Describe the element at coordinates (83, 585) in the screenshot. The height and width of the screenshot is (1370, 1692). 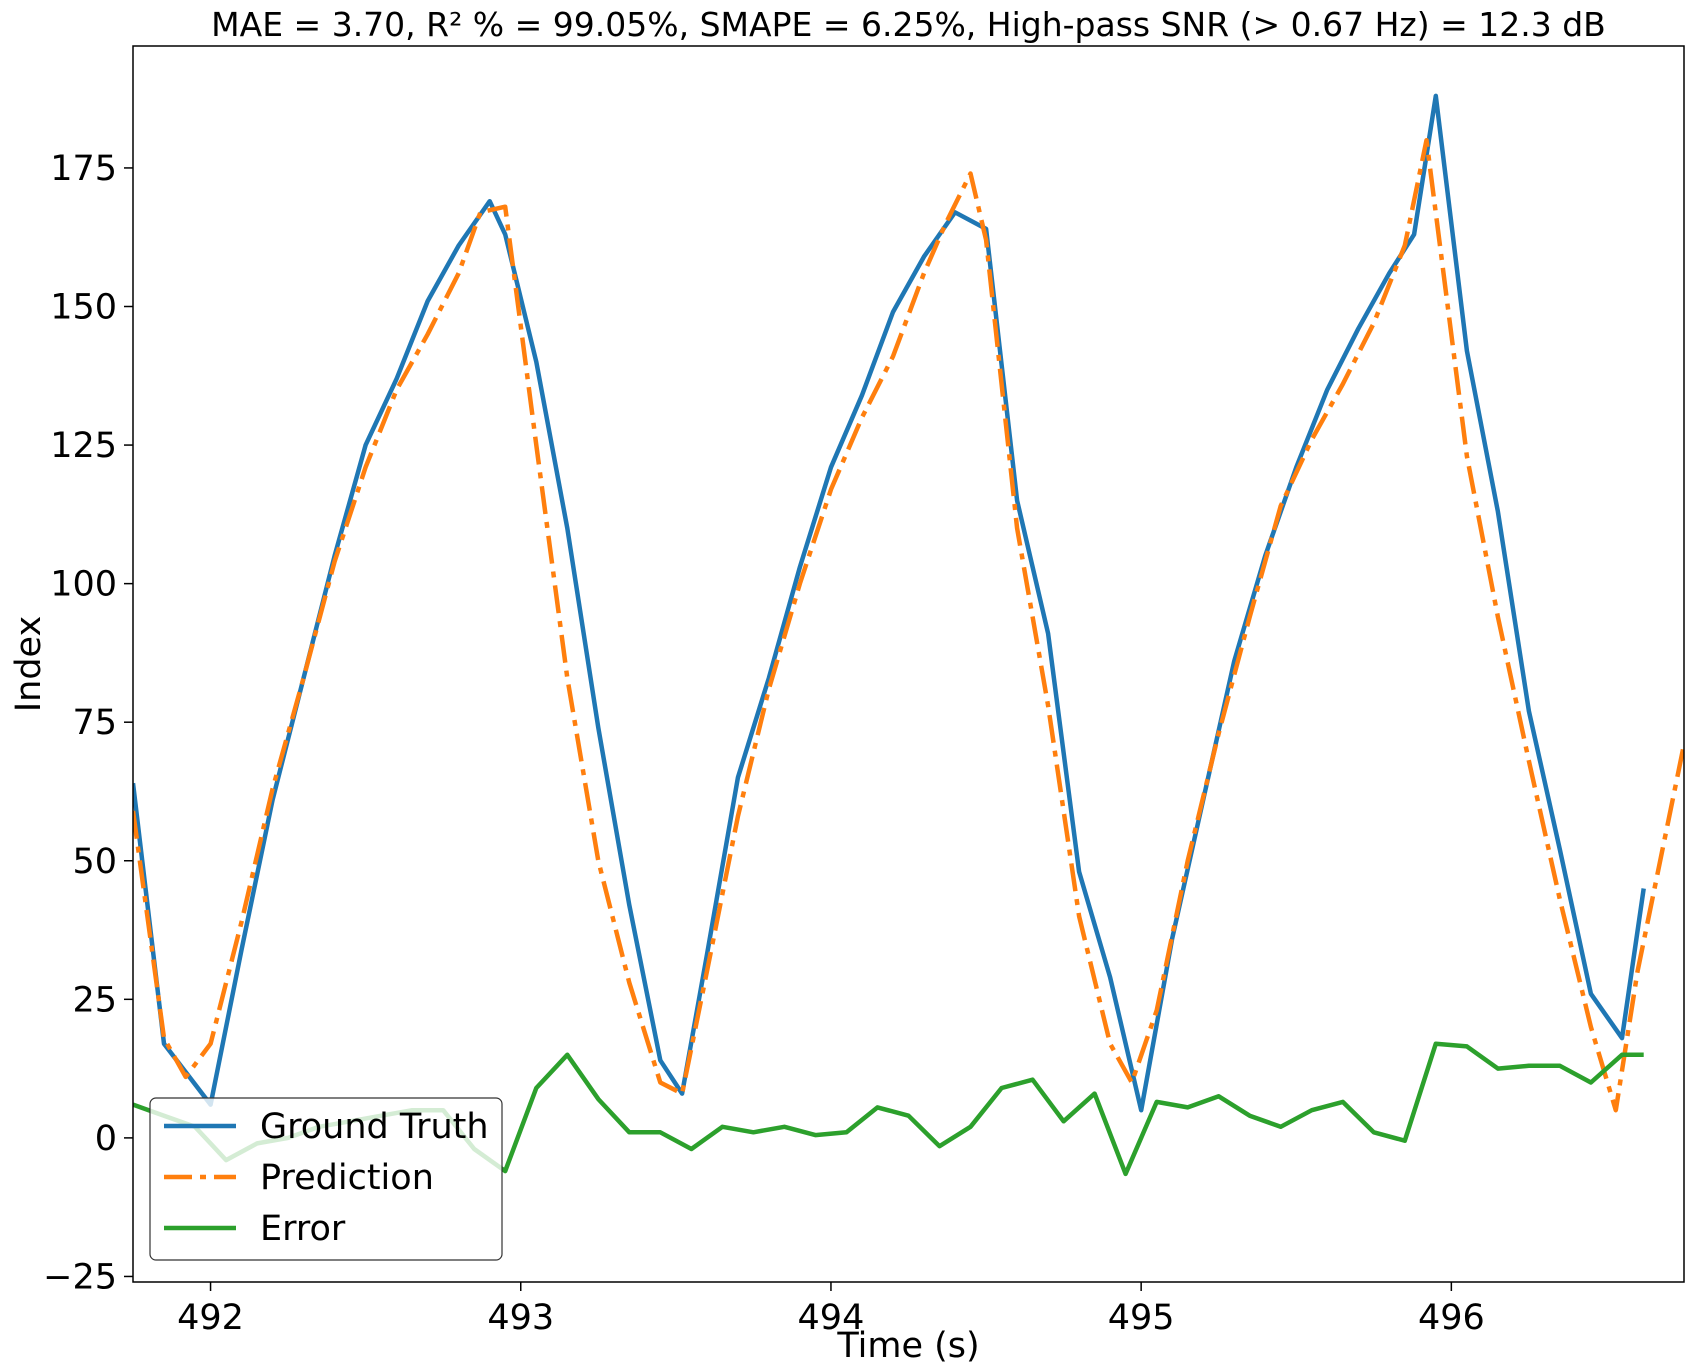
I see `y-tick-label: 100` at that location.